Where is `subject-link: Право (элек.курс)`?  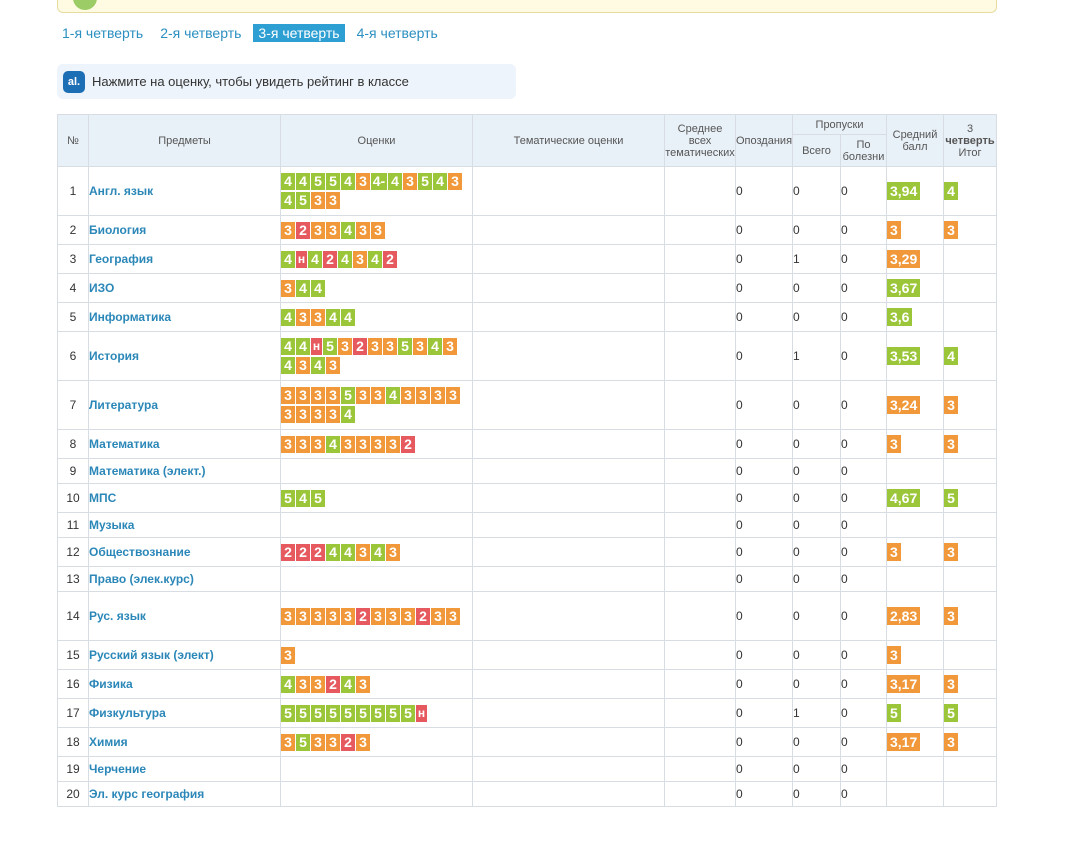 subject-link: Право (элек.курс) is located at coordinates (184, 579).